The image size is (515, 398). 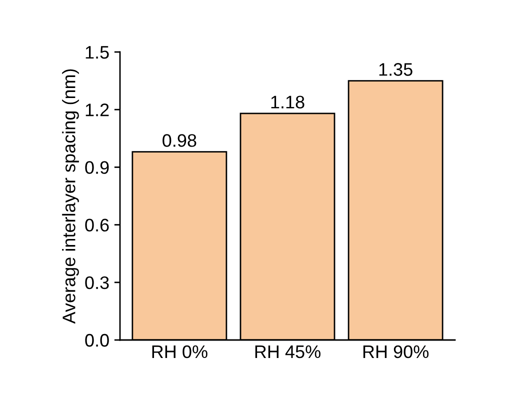 What do you see at coordinates (395, 69) in the screenshot?
I see `data-label: 1.35` at bounding box center [395, 69].